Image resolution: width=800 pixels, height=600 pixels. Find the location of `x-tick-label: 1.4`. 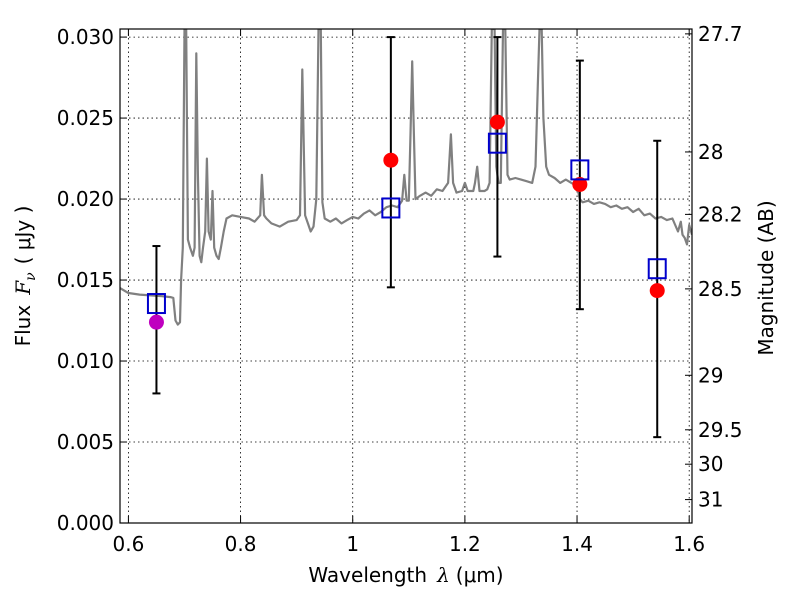

x-tick-label: 1.4 is located at coordinates (577, 544).